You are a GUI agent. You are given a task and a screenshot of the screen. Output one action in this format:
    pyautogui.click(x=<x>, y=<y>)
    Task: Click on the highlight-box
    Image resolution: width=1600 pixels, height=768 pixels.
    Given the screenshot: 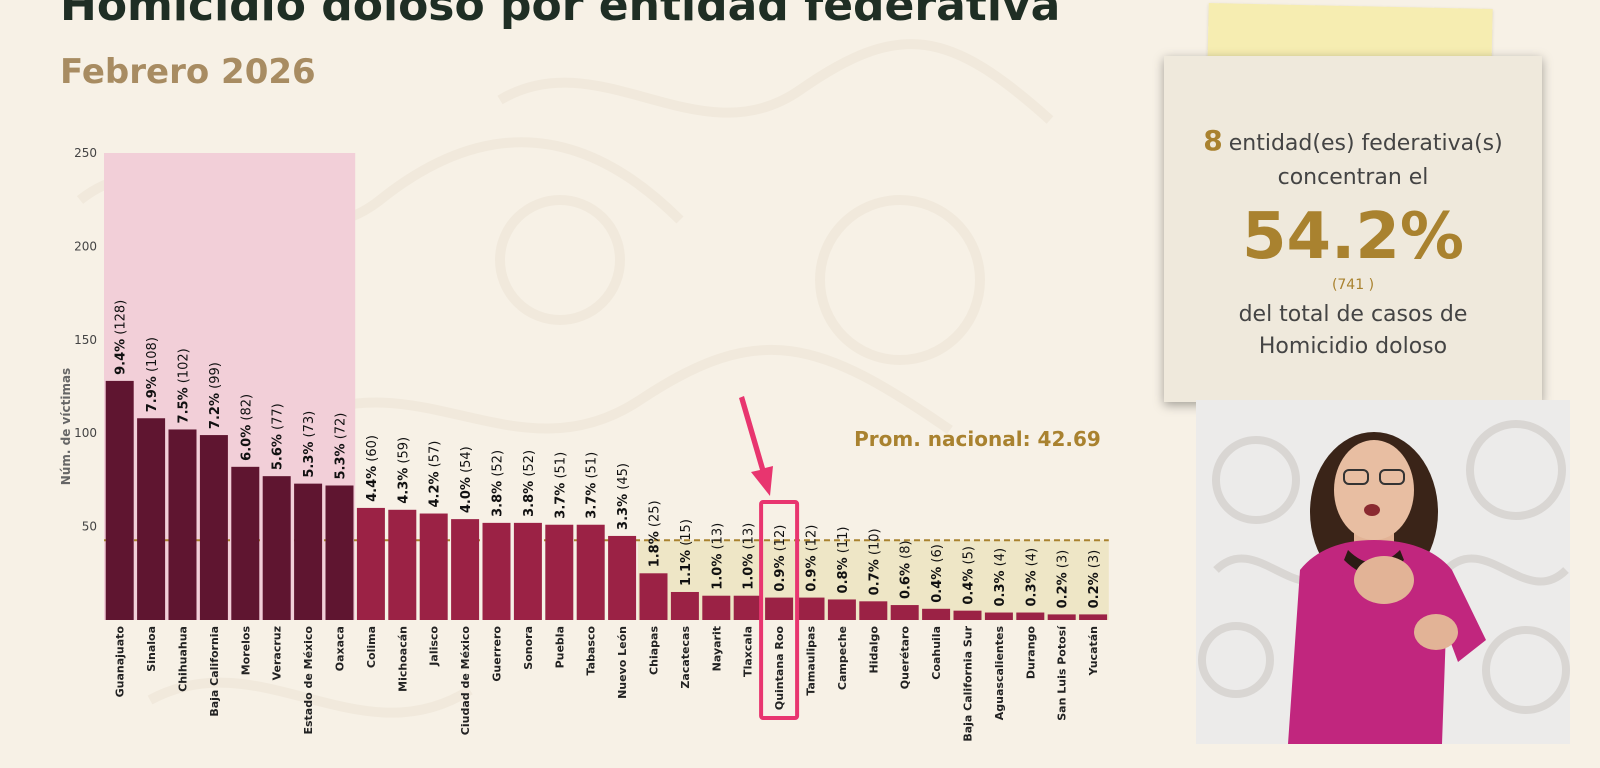 What is the action you would take?
    pyautogui.click(x=779, y=610)
    